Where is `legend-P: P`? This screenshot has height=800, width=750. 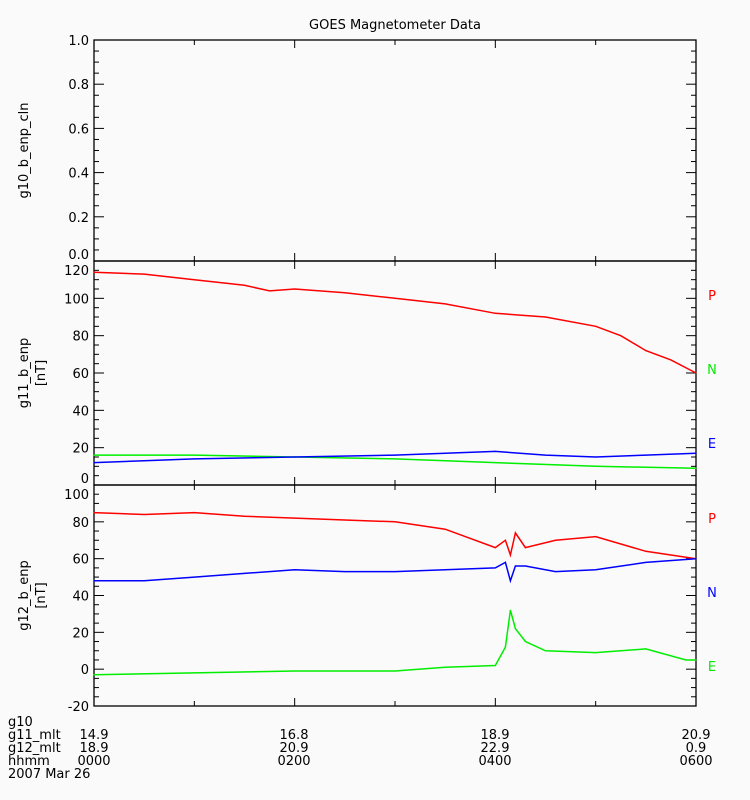 legend-P: P is located at coordinates (712, 296).